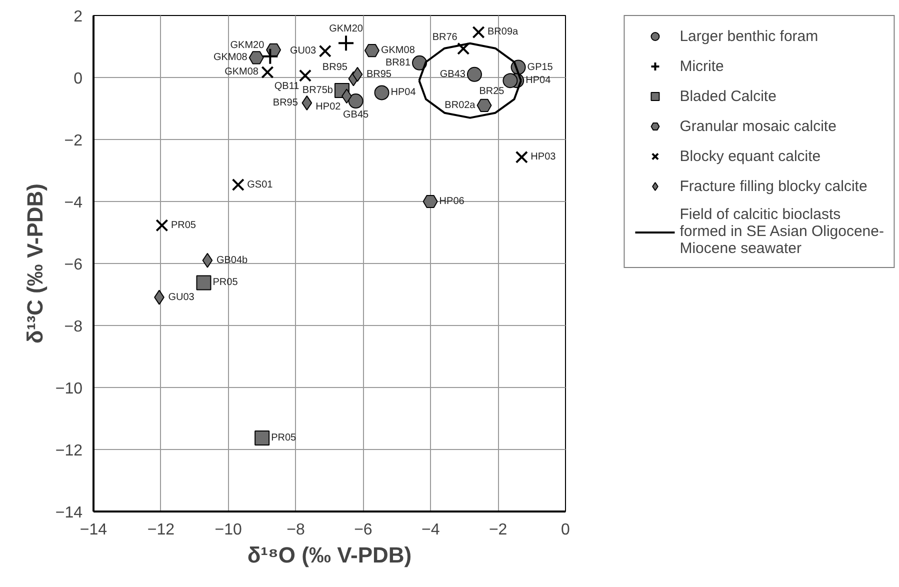  I want to click on legend-label: Micrite, so click(702, 66).